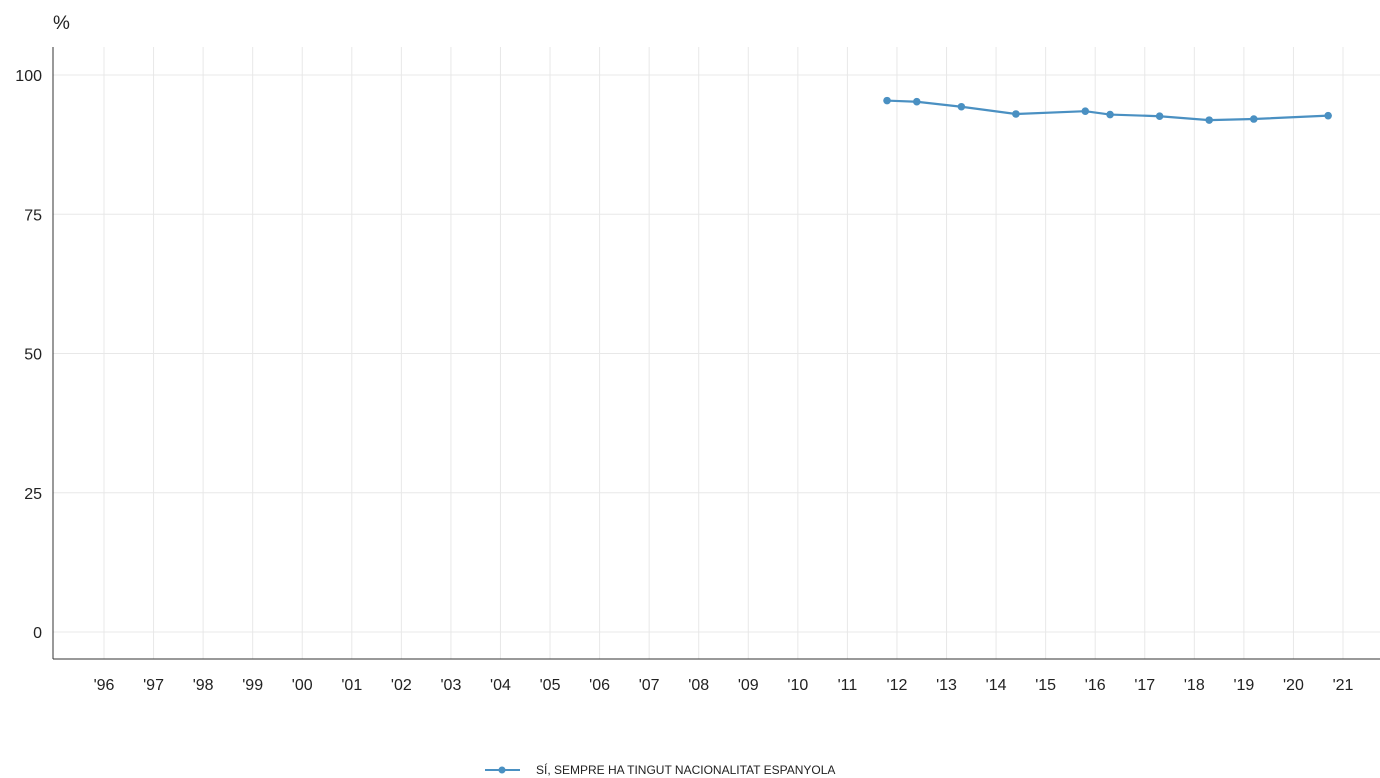 The width and height of the screenshot is (1380, 778). I want to click on x-tick-label: '05, so click(550, 685).